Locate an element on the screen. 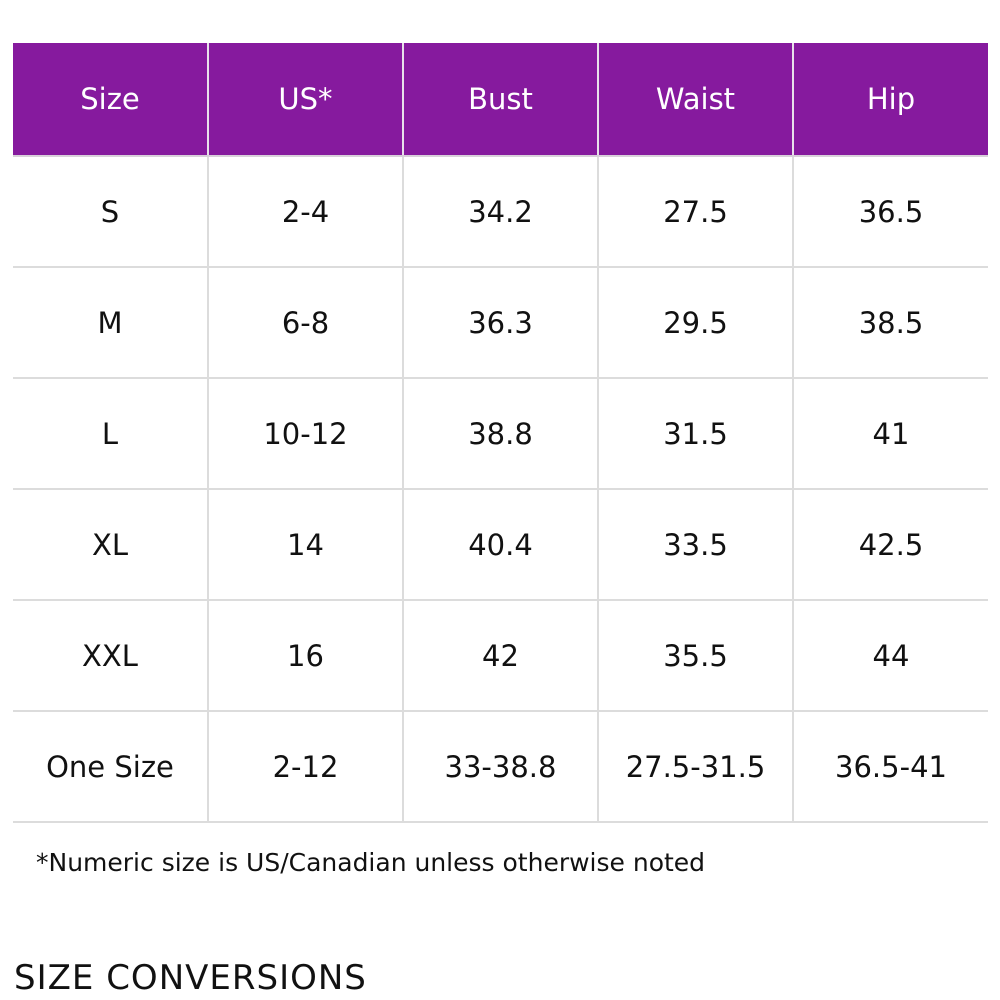  cell-waist: 33.5 is located at coordinates (695, 545).